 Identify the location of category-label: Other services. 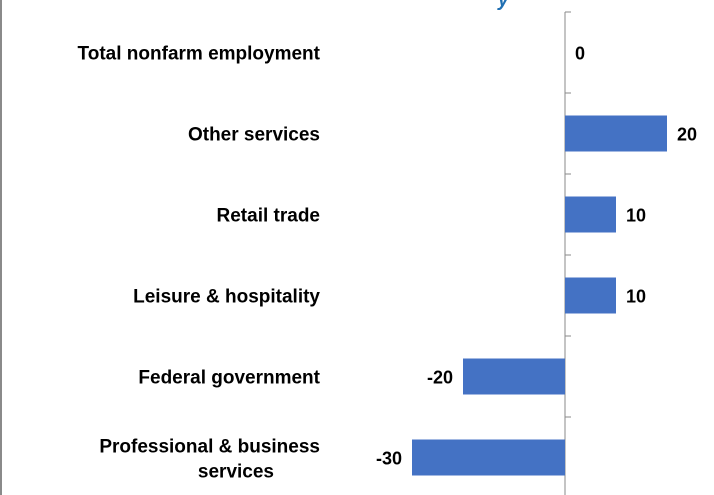
(254, 135).